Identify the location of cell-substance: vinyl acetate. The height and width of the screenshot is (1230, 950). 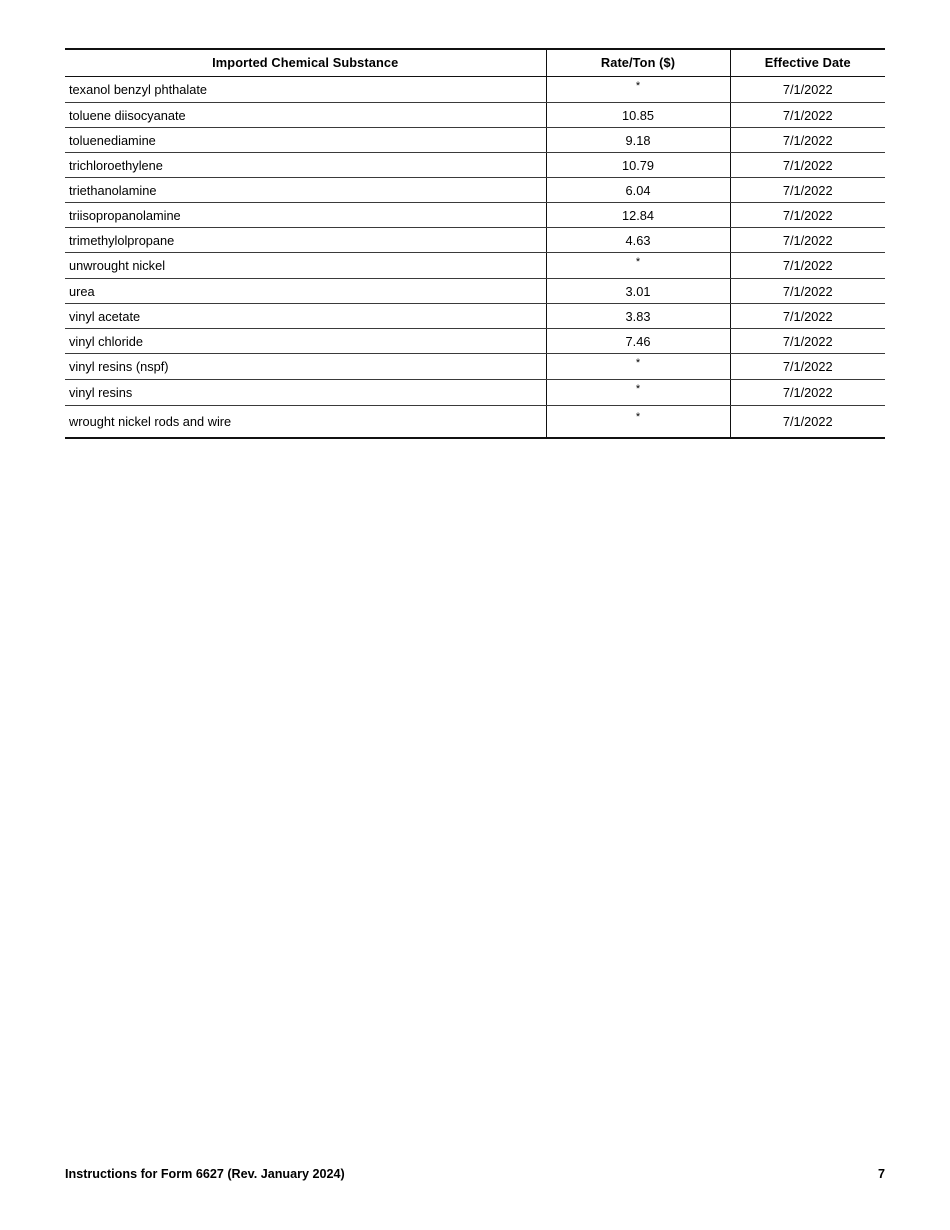
(306, 316).